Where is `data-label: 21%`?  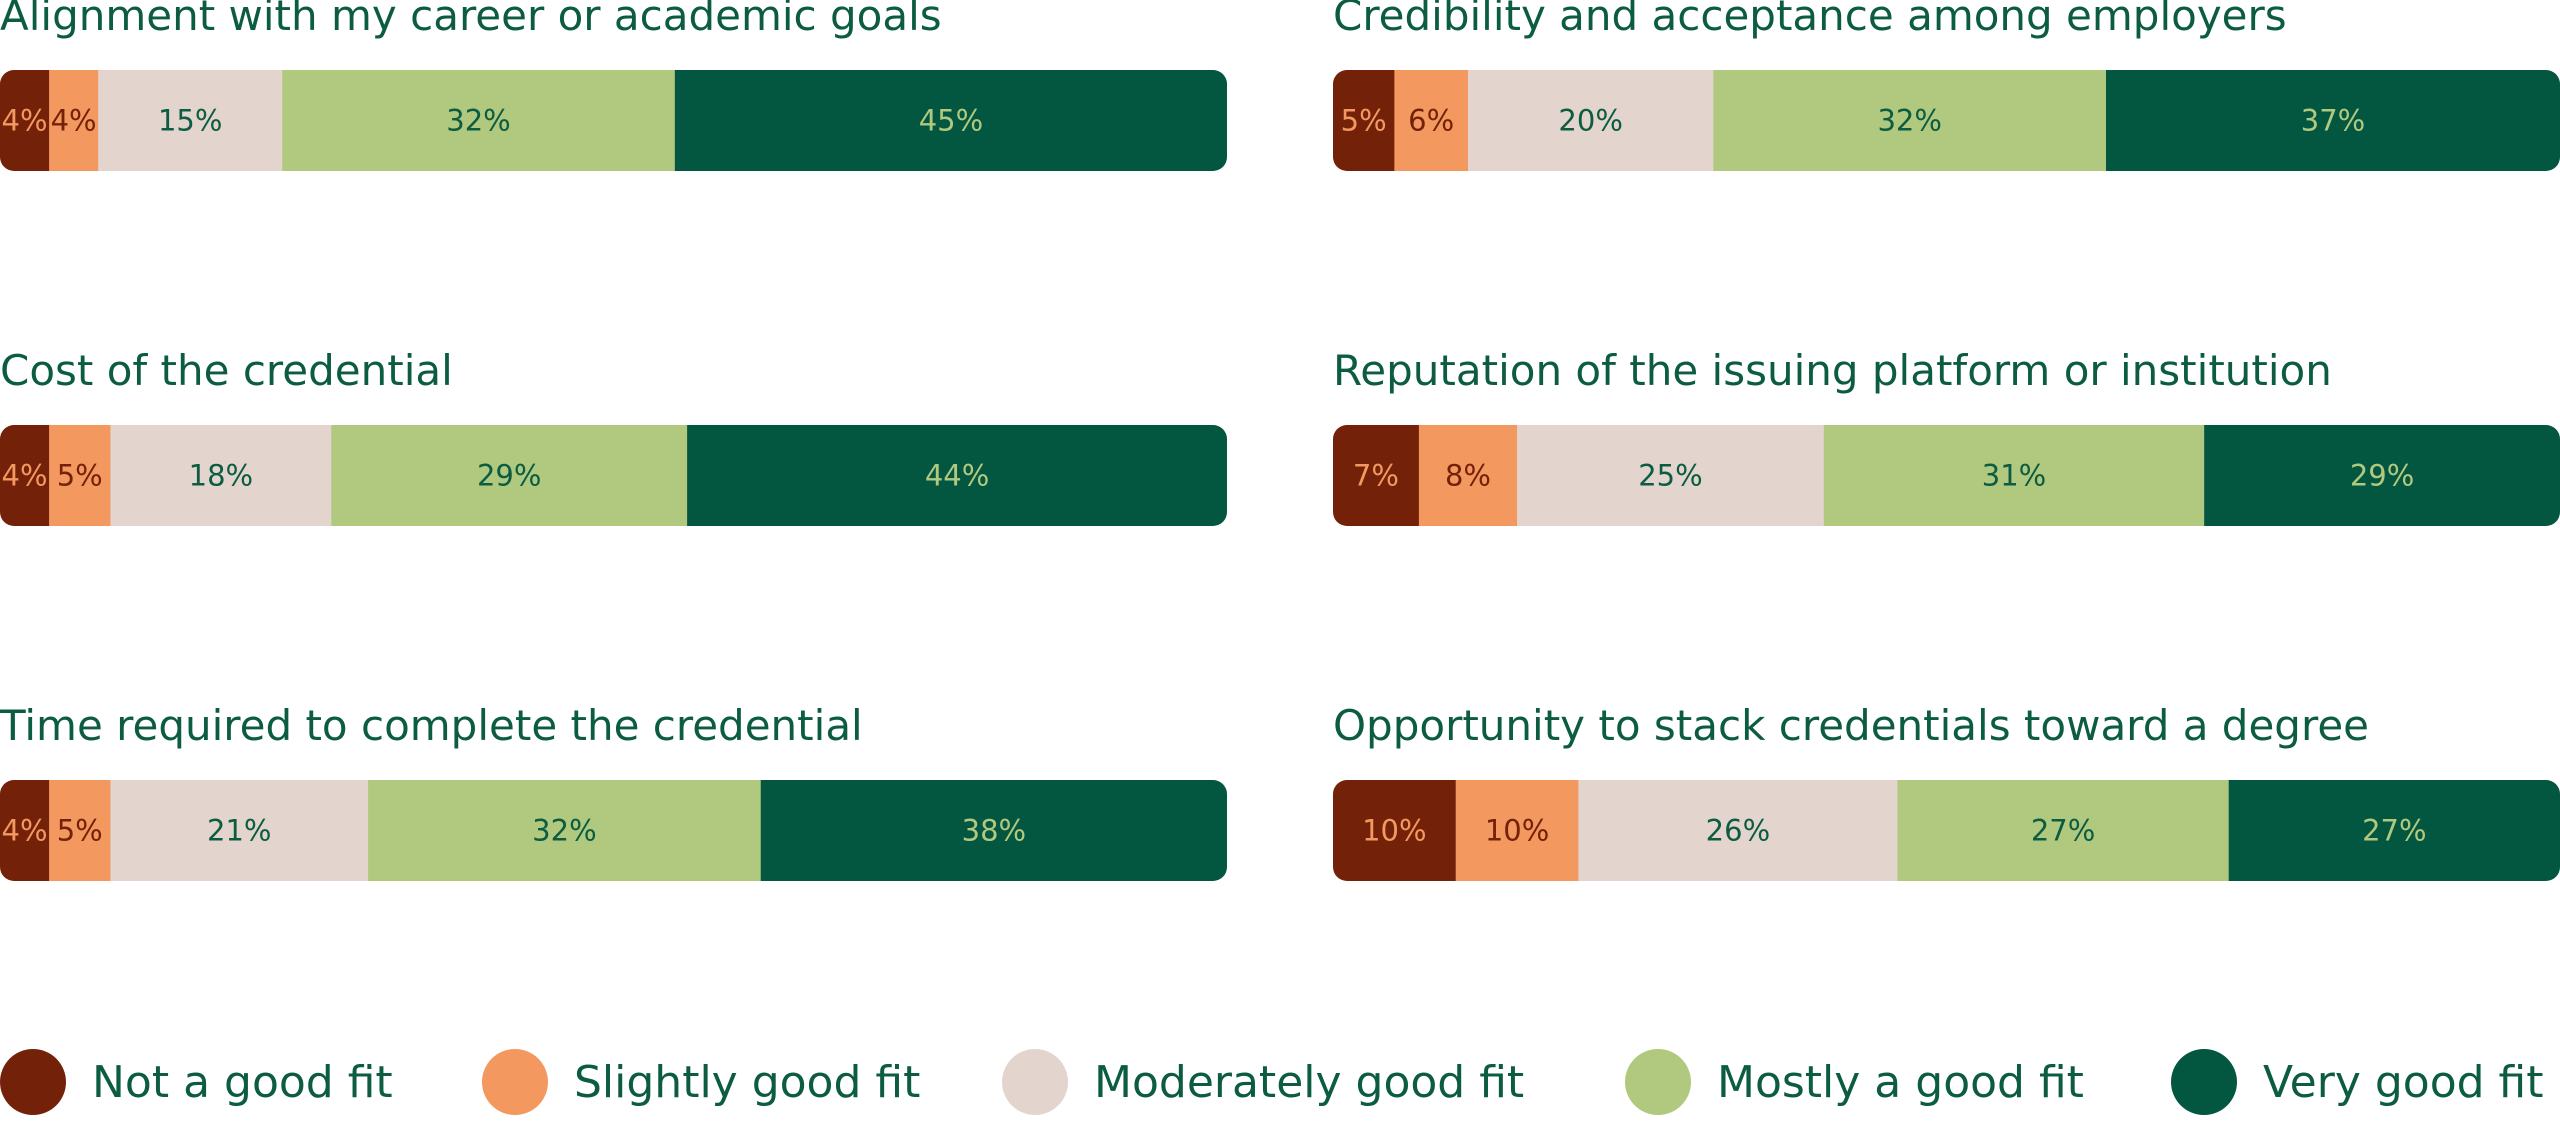 data-label: 21% is located at coordinates (239, 831).